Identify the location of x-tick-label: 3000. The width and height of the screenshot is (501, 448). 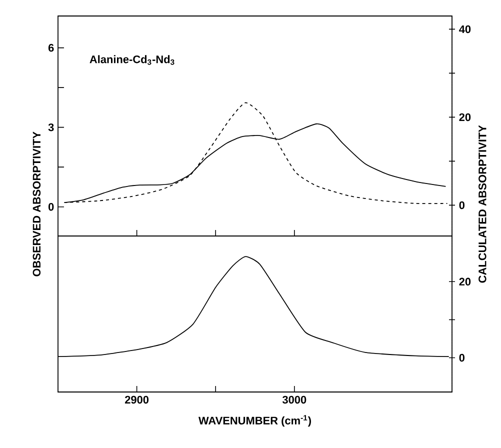
(294, 400).